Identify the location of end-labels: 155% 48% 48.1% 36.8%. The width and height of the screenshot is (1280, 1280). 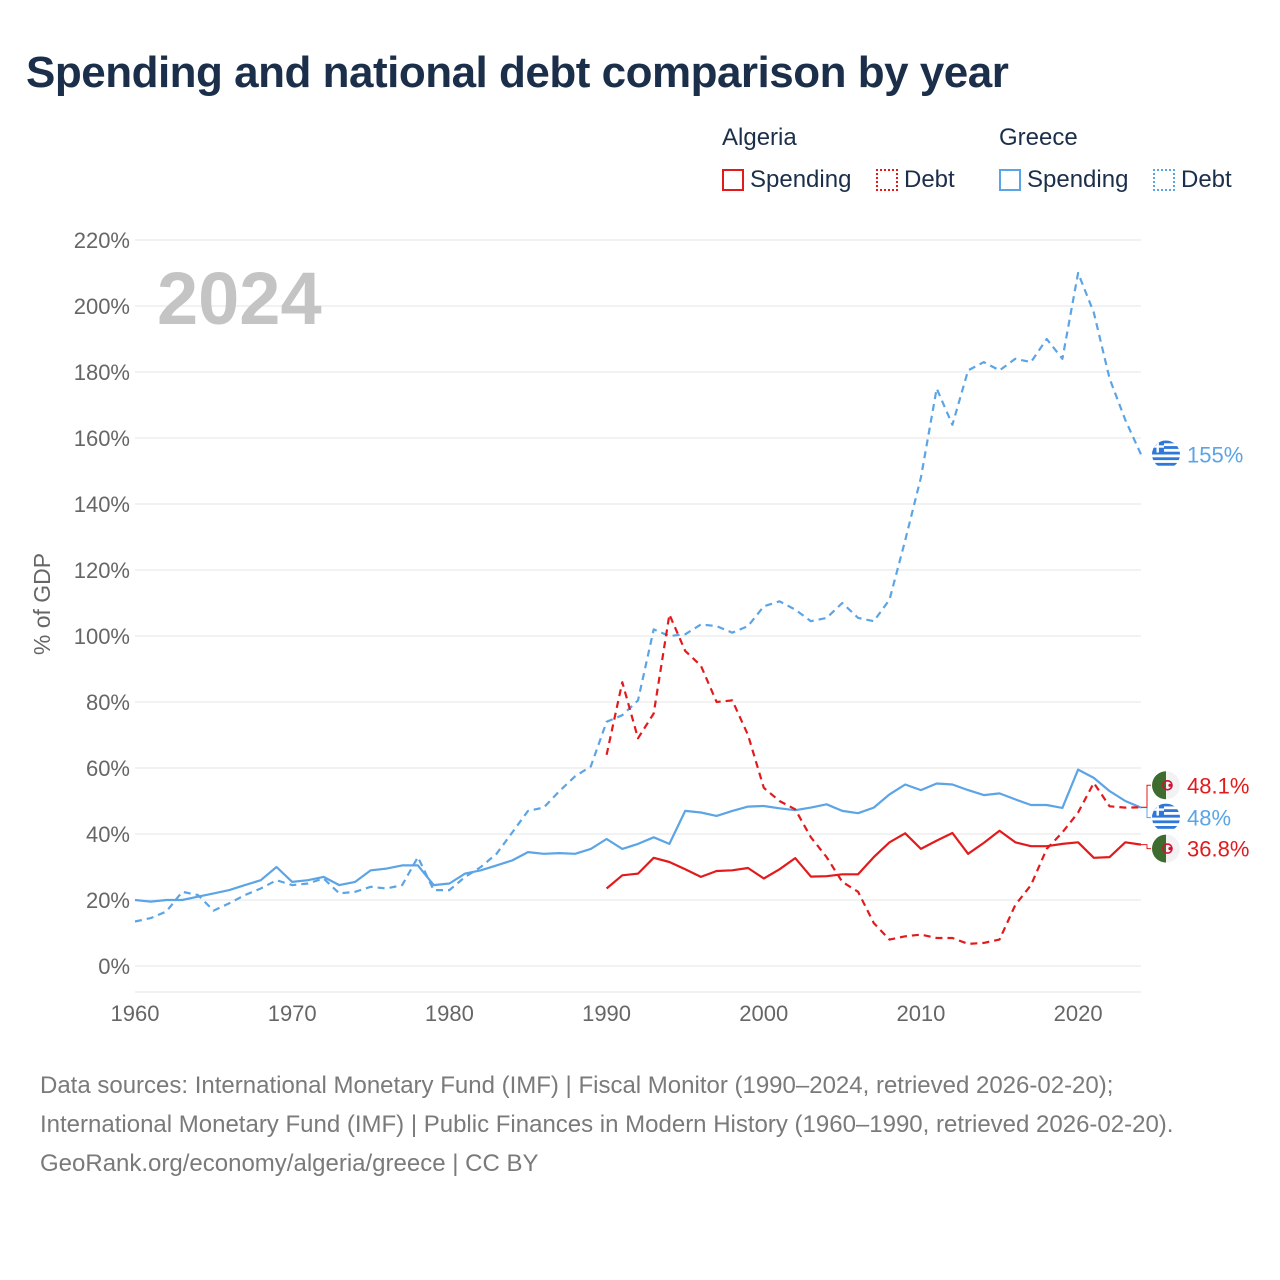
(1195, 651).